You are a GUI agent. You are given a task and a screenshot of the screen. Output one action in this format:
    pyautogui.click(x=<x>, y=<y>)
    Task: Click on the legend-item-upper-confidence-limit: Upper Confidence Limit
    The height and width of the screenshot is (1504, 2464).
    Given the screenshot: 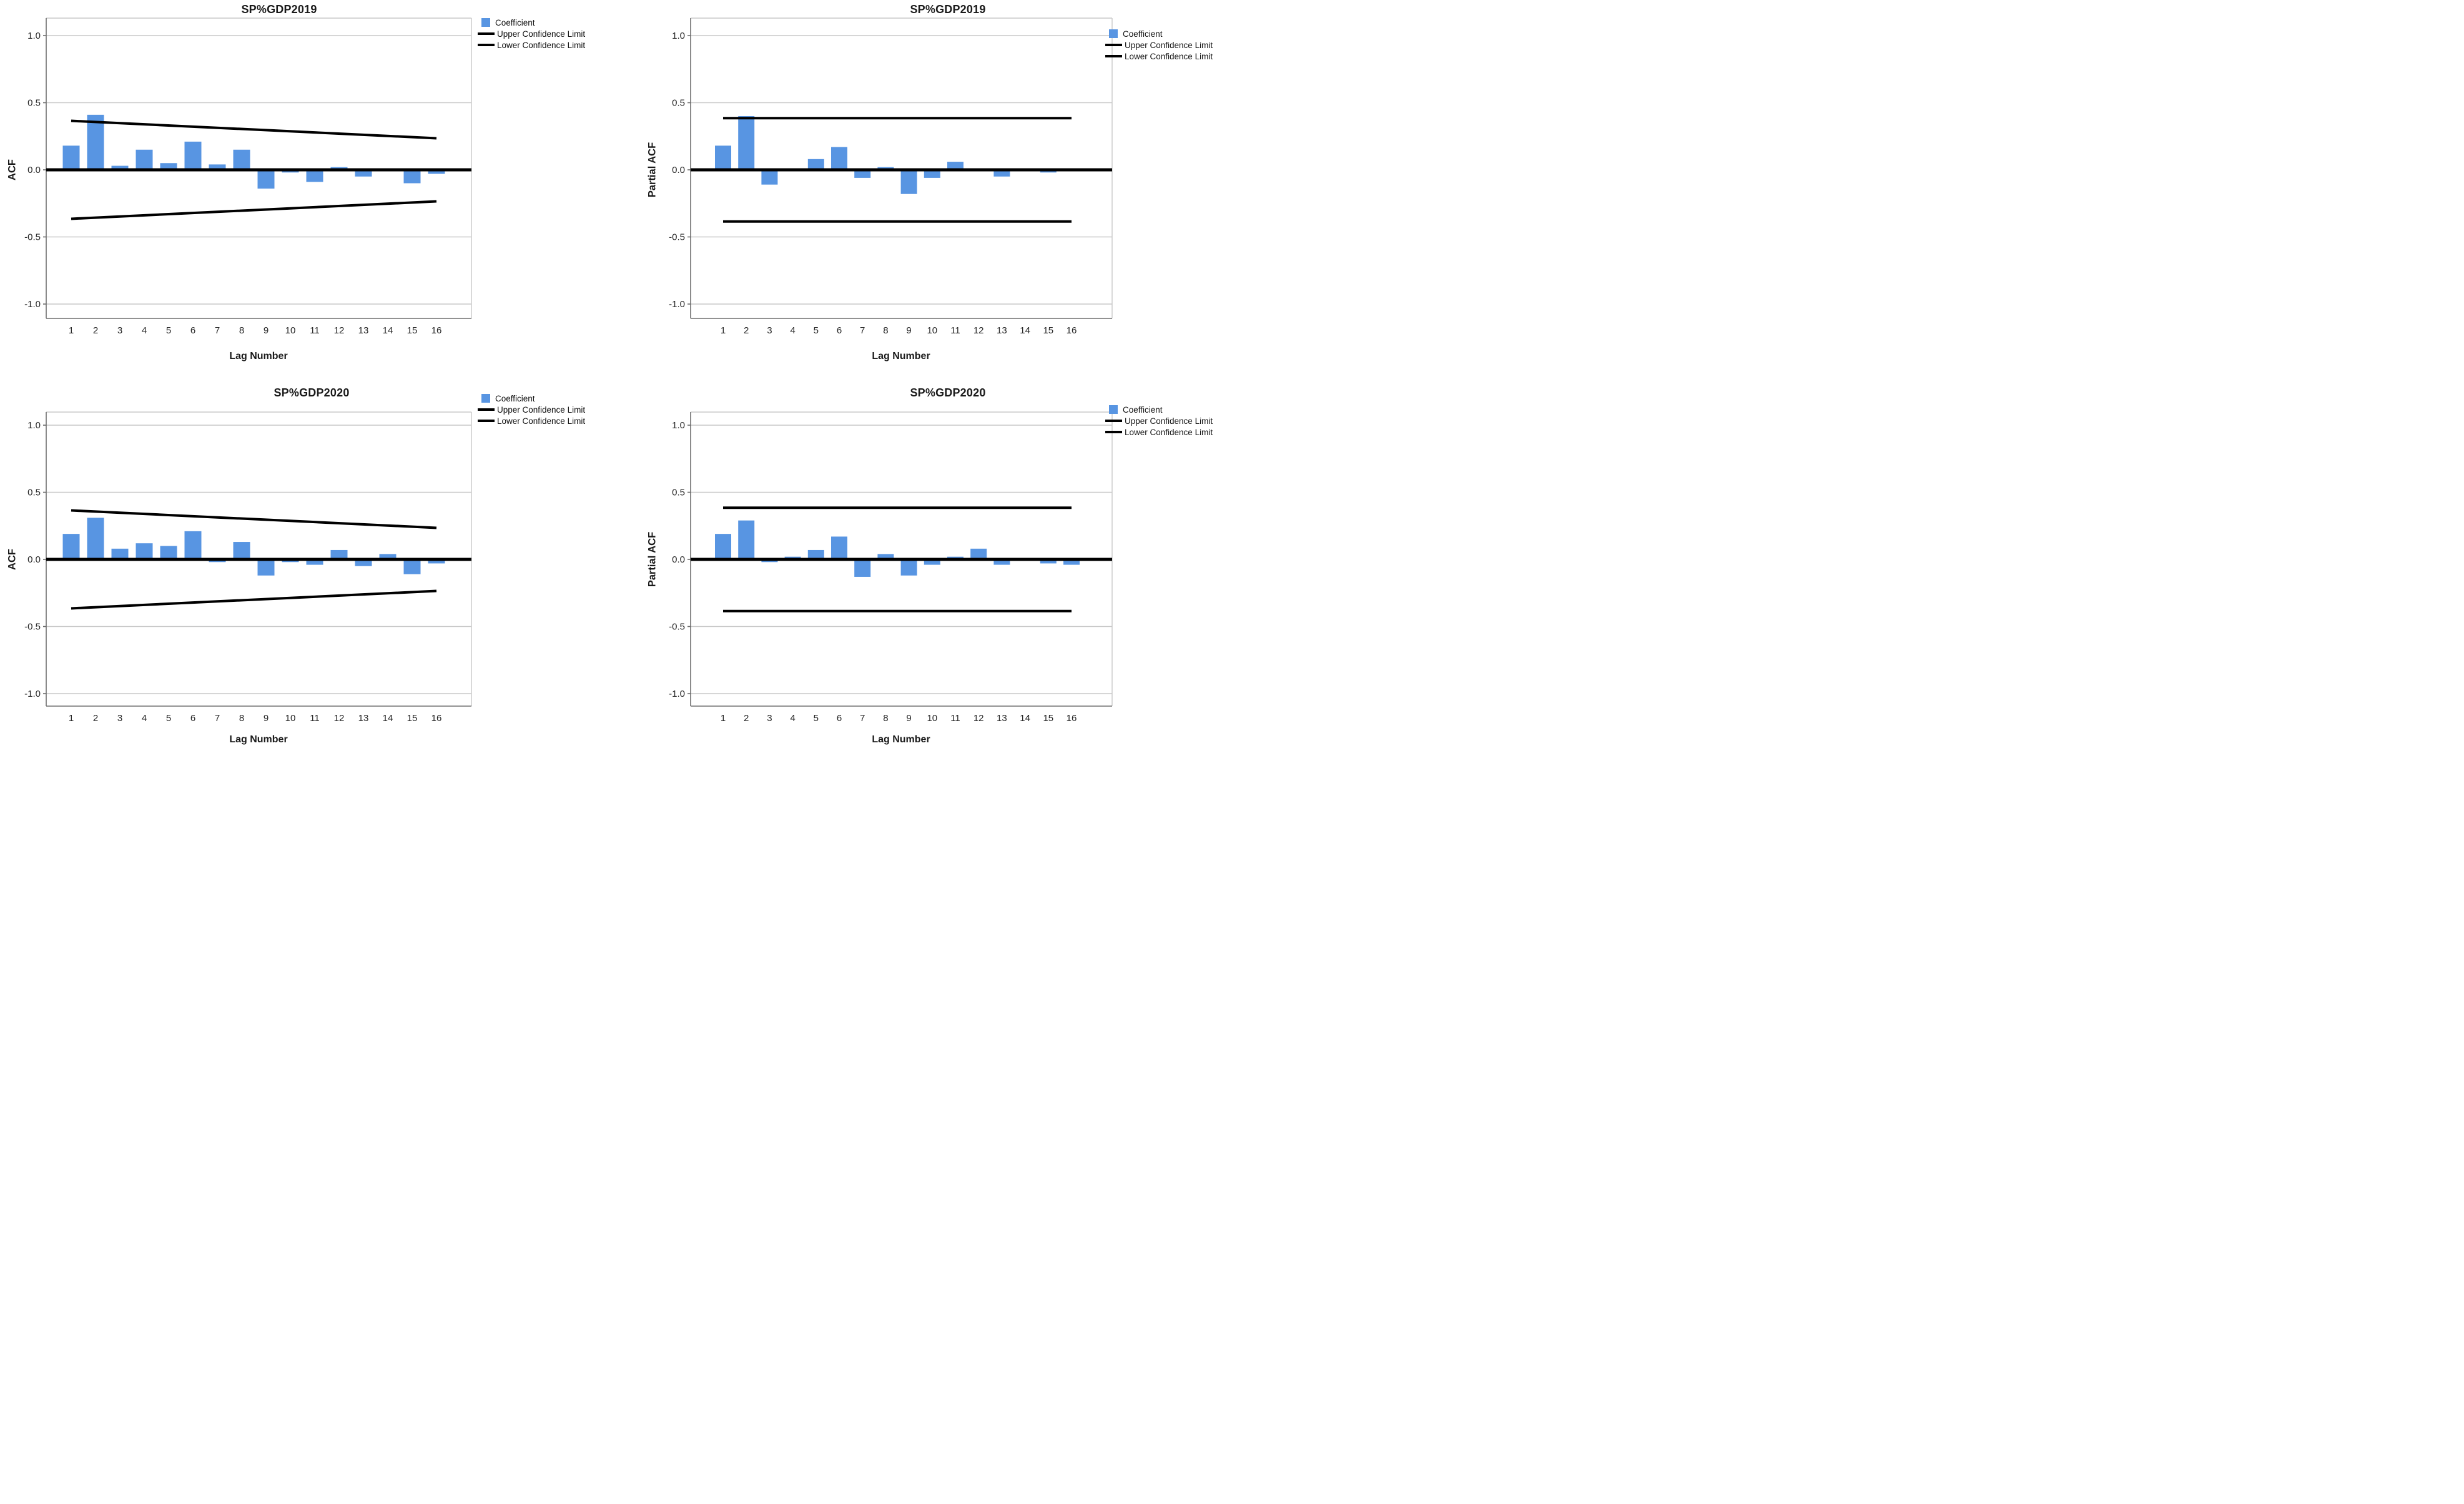 What is the action you would take?
    pyautogui.click(x=1159, y=45)
    